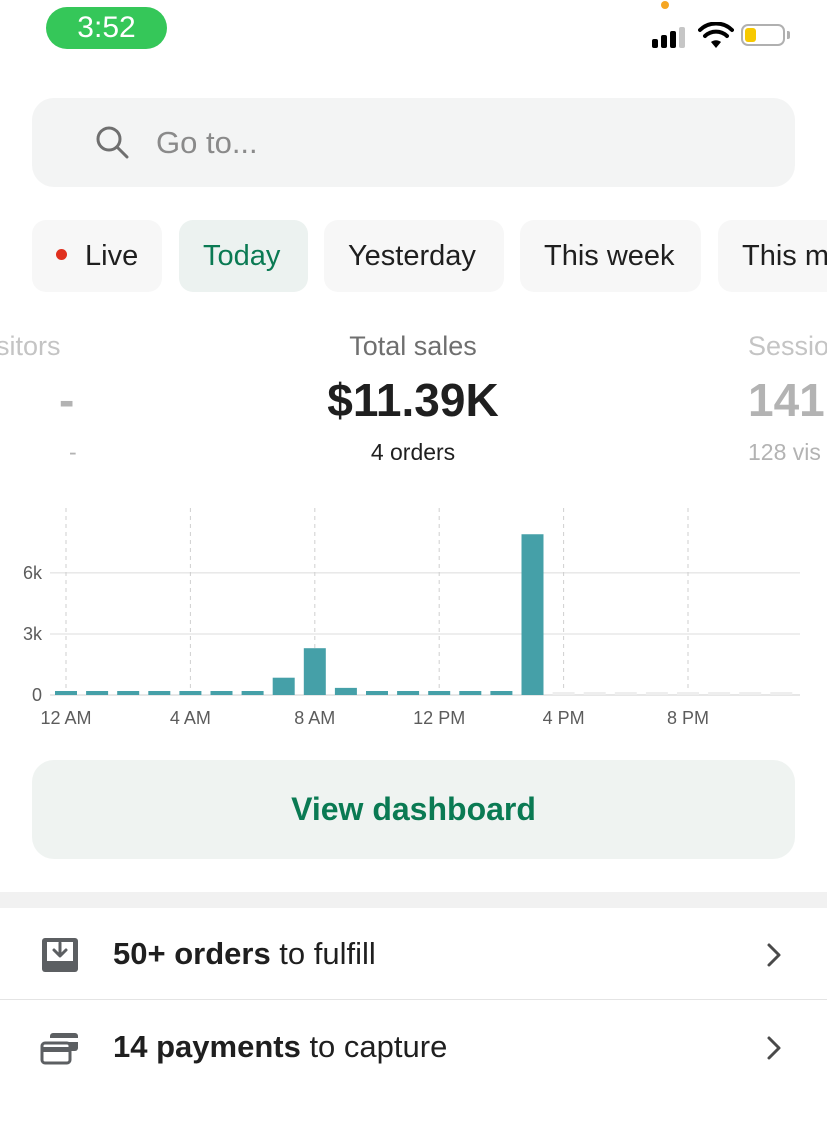 The image size is (827, 1121). Describe the element at coordinates (65, 718) in the screenshot. I see `x-tick-label: 12 AM` at that location.